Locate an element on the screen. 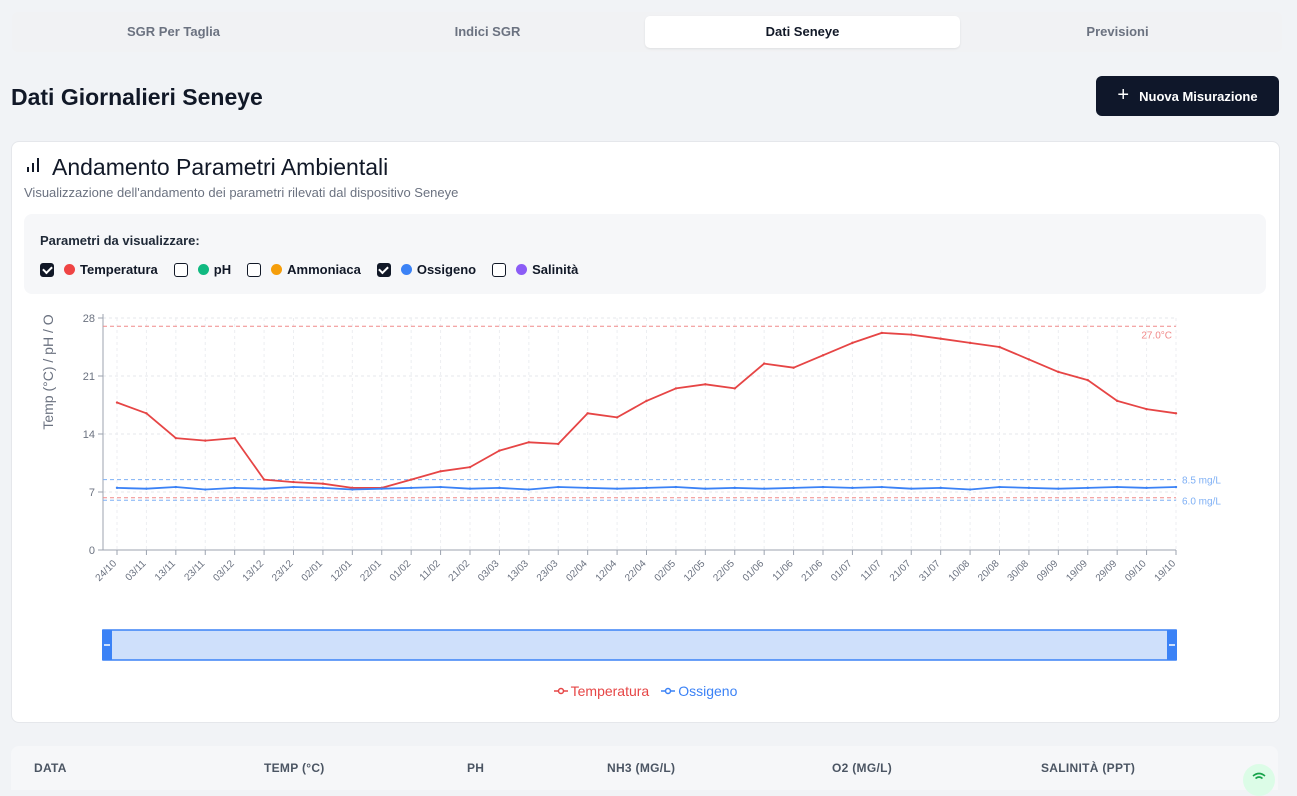  x-tick-label: 19/09 is located at coordinates (1077, 571).